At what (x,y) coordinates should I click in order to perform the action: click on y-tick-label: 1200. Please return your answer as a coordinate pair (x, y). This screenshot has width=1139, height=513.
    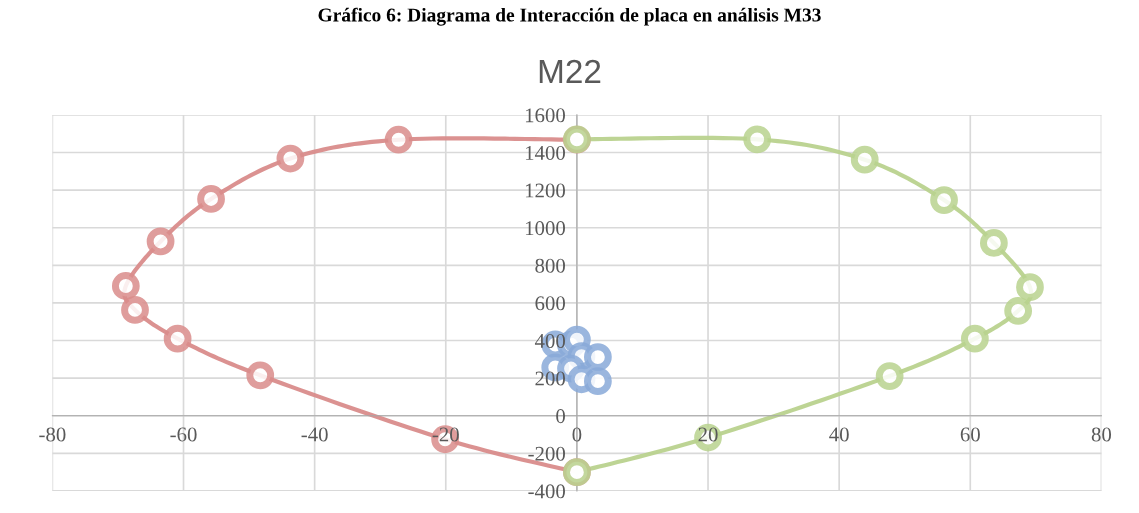
    Looking at the image, I should click on (545, 190).